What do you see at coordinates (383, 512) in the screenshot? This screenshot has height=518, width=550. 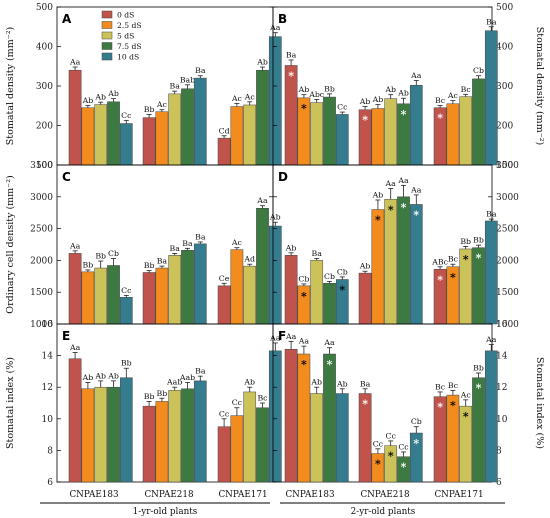 I see `group-label-2yr: 2-yr-old plants` at bounding box center [383, 512].